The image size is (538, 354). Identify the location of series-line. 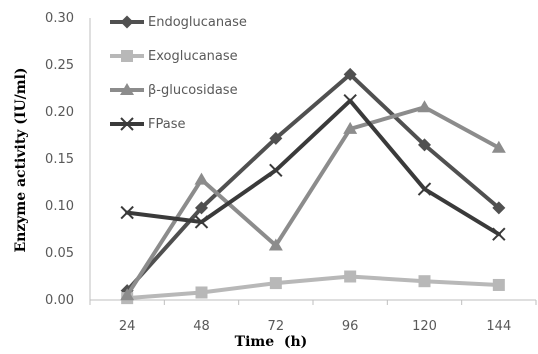
(313, 287).